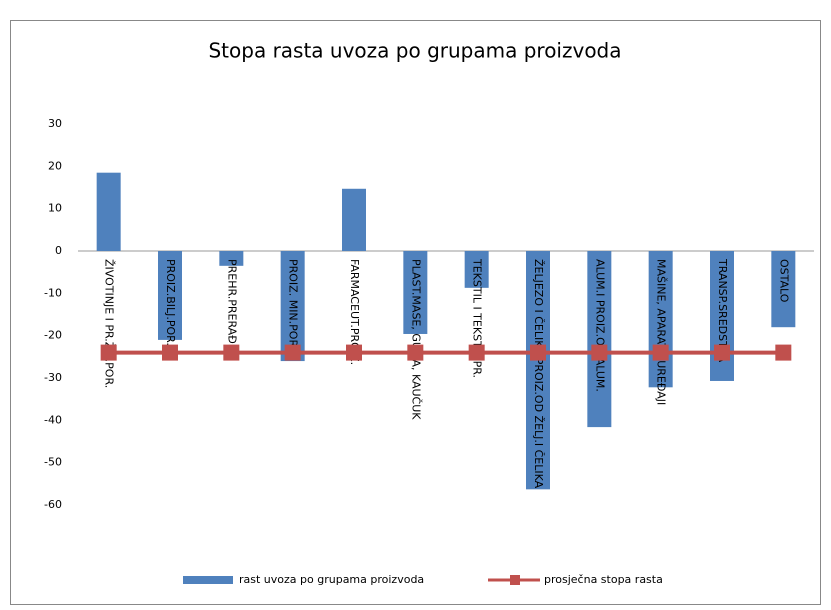  I want to click on x-tick-label: MAŠINE, APARATI, UREĐAJI, so click(661, 332).